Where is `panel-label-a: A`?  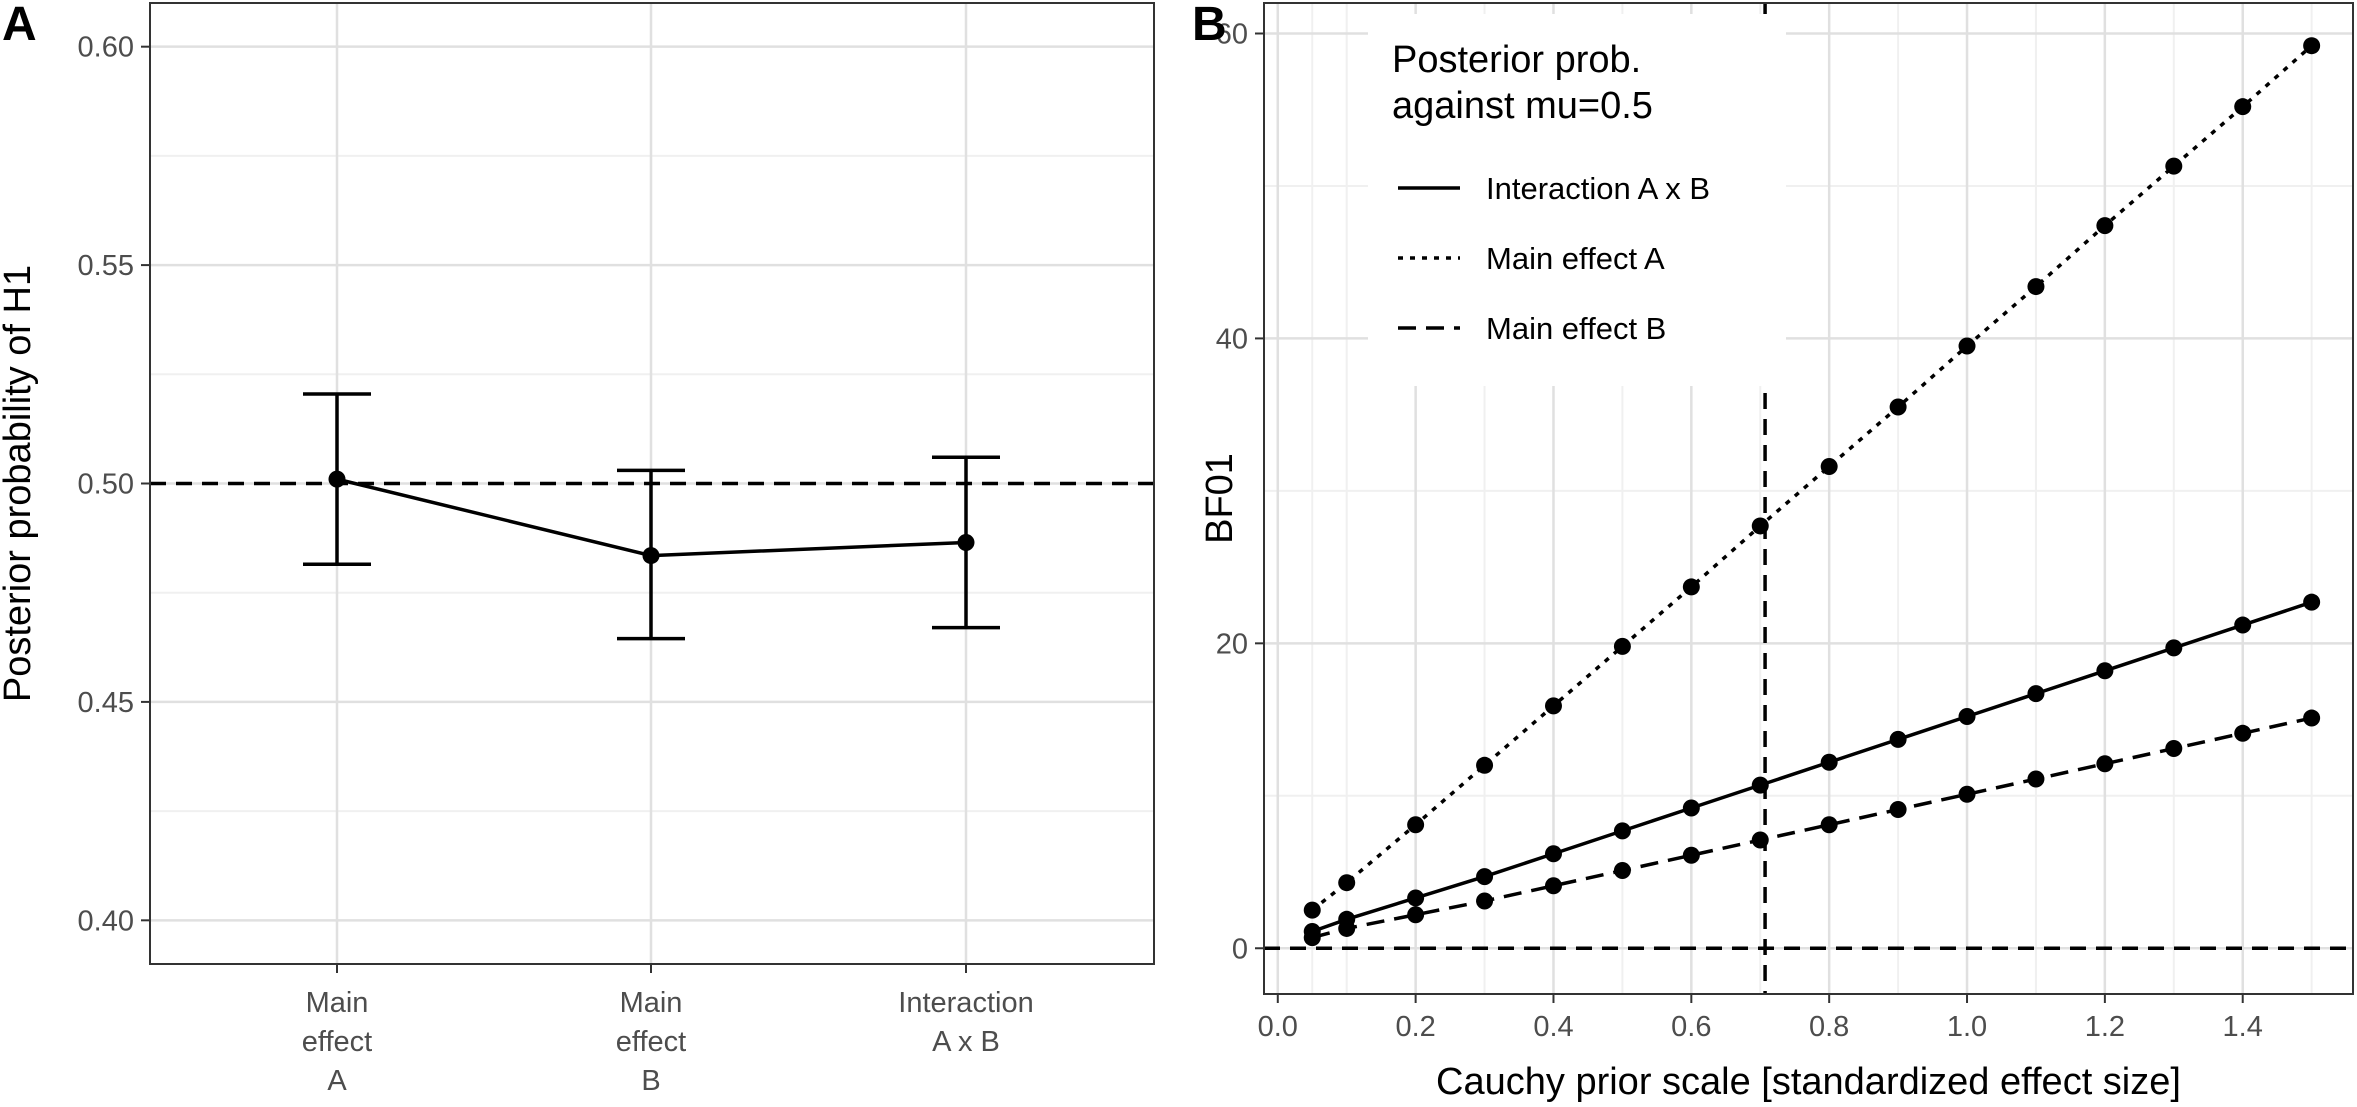 panel-label-a: A is located at coordinates (19, 25).